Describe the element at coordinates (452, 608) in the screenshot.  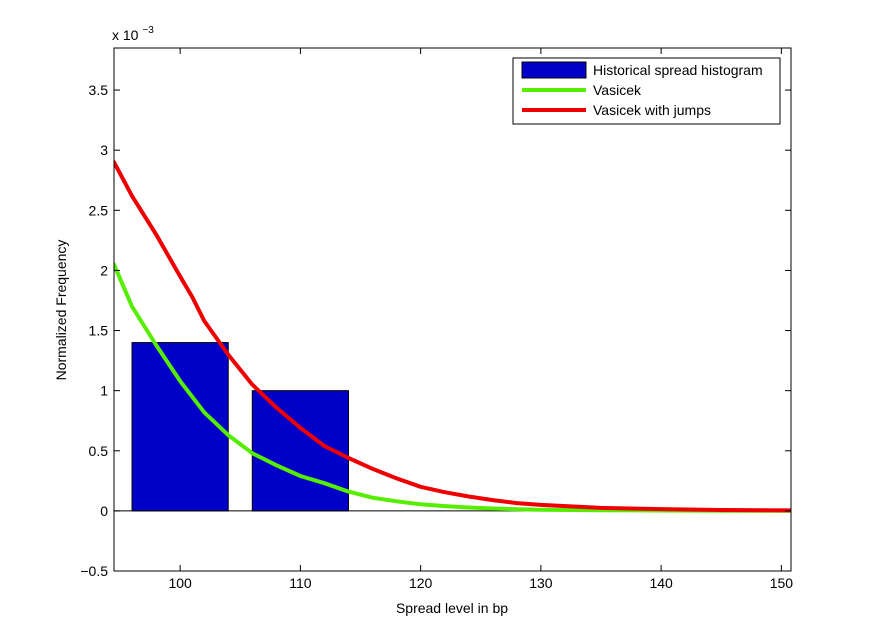
I see `x-axis-label: Spread level in bp` at that location.